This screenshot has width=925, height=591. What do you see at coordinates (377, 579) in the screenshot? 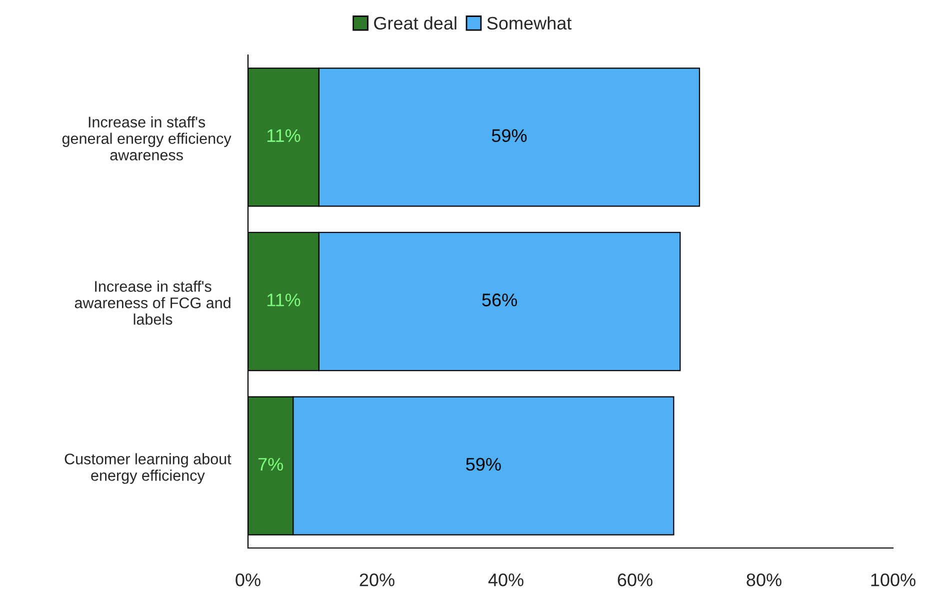
I see `x-tick-label: 20%` at bounding box center [377, 579].